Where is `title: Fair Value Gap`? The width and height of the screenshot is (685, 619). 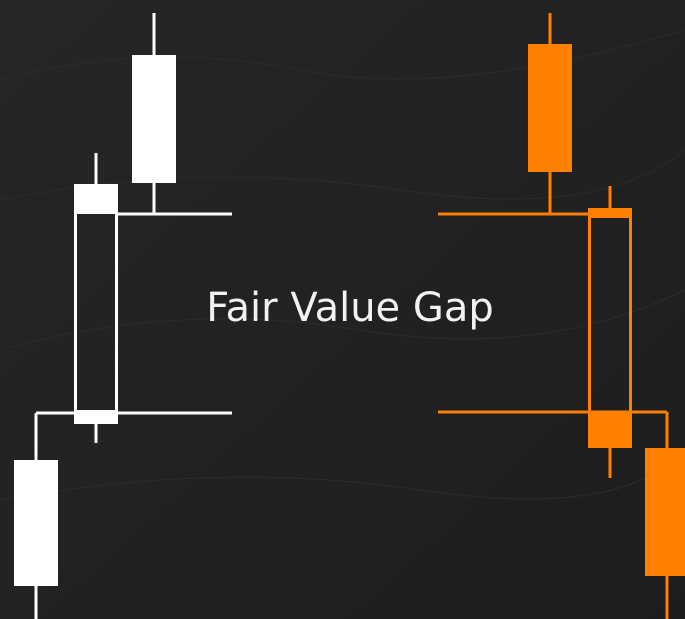 title: Fair Value Gap is located at coordinates (350, 308).